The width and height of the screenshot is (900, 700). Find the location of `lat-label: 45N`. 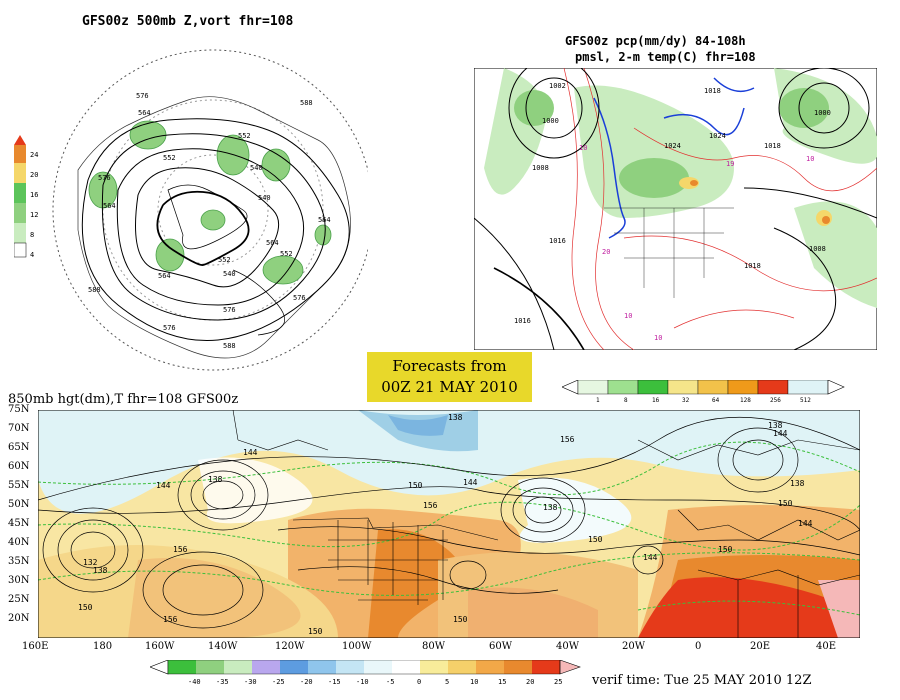

lat-label: 45N is located at coordinates (19, 523).